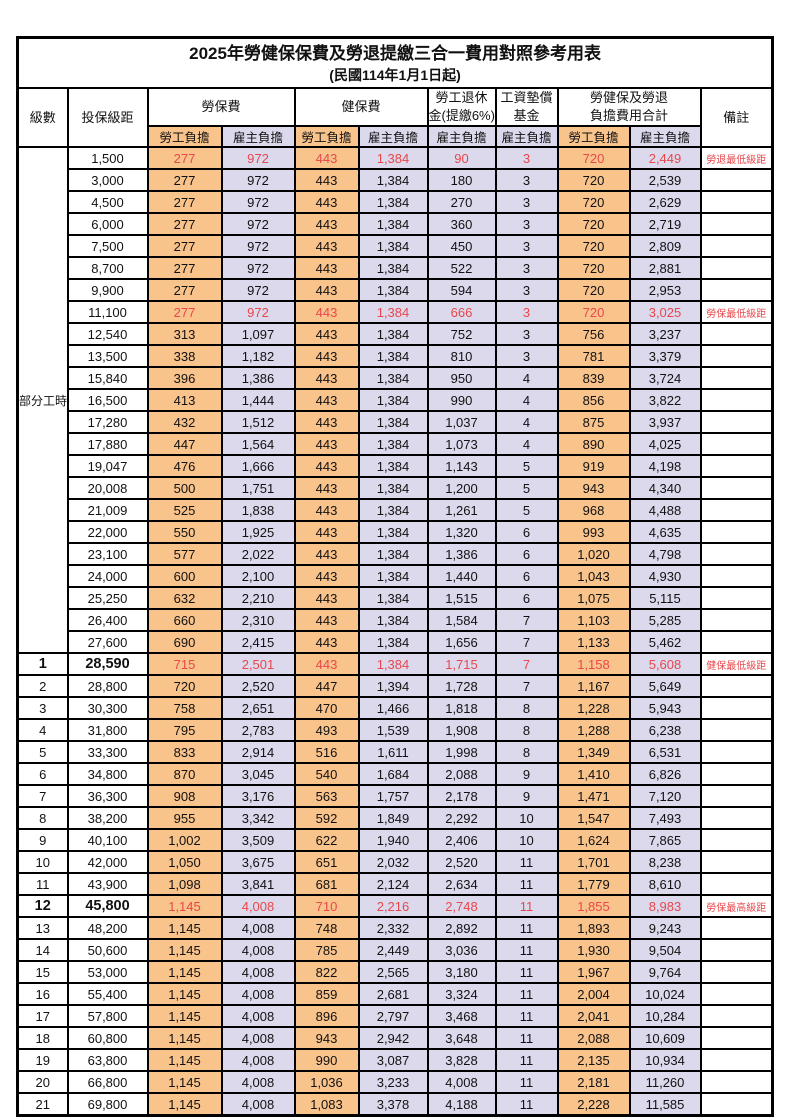 This screenshot has height=1120, width=791. I want to click on total-employer-cell: 8,983, so click(665, 906).